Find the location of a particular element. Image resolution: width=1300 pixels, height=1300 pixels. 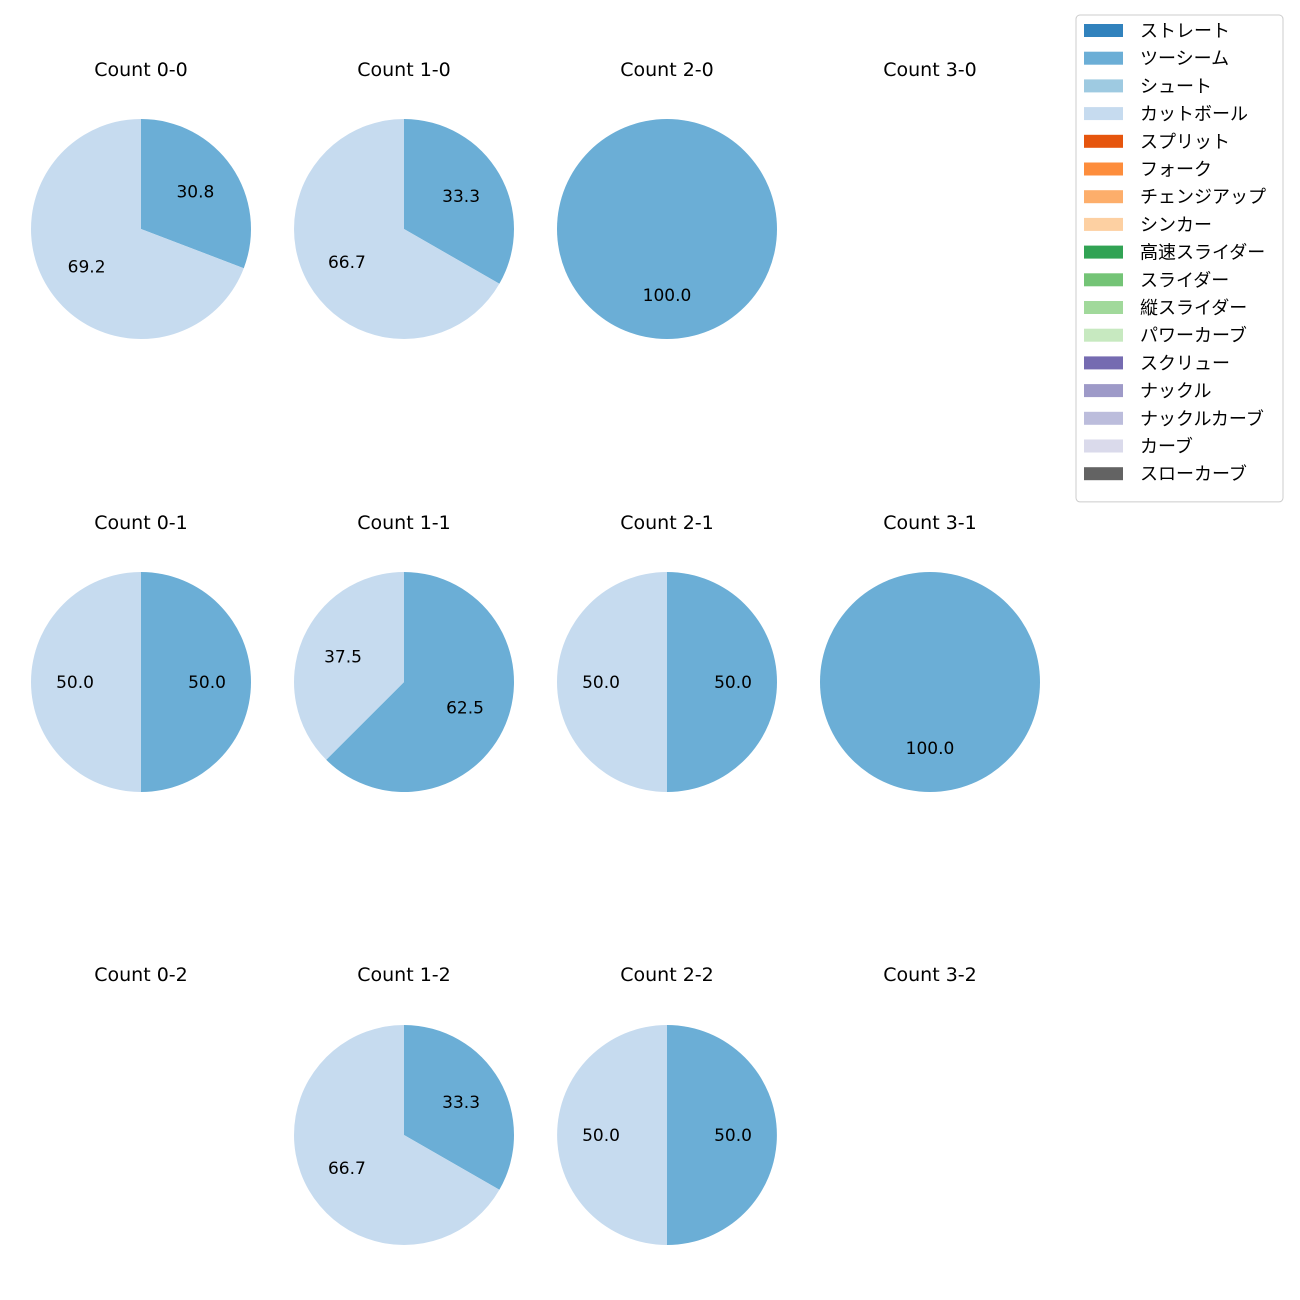

legend-item: カットボール is located at coordinates (1166, 114).